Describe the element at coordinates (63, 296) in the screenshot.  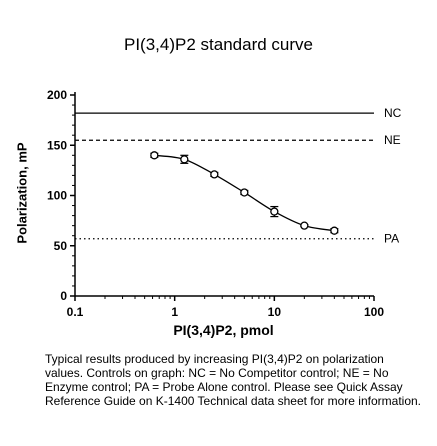
I see `y-tick-label-0: 0` at that location.